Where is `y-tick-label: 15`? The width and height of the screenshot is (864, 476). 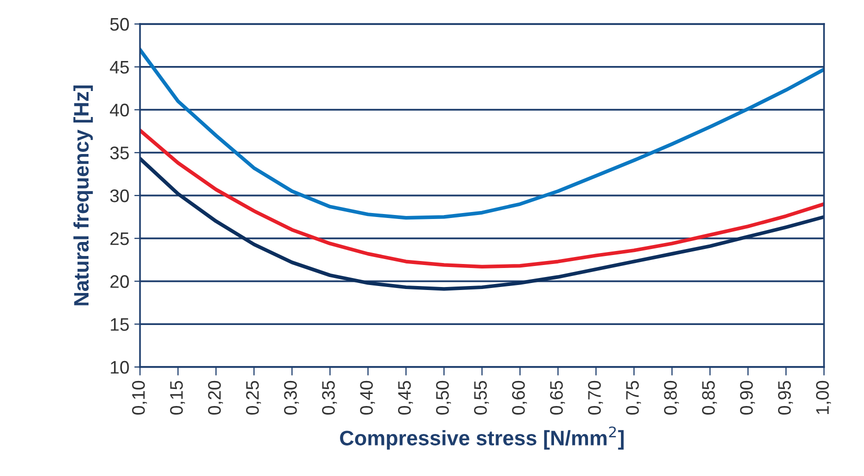 y-tick-label: 15 is located at coordinates (119, 324).